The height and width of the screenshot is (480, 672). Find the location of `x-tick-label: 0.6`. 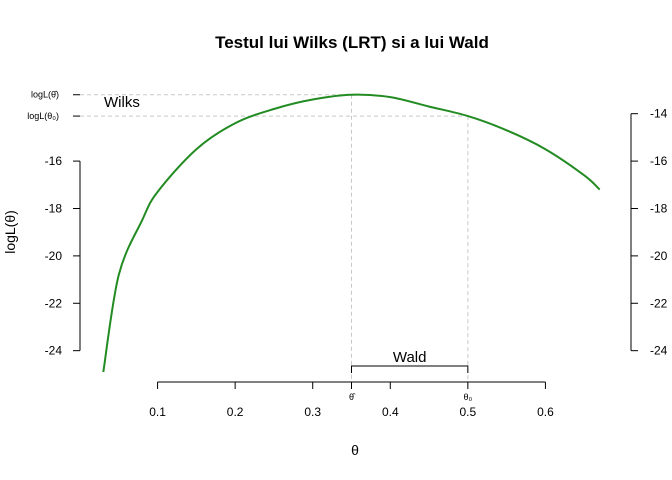

x-tick-label: 0.6 is located at coordinates (545, 412).